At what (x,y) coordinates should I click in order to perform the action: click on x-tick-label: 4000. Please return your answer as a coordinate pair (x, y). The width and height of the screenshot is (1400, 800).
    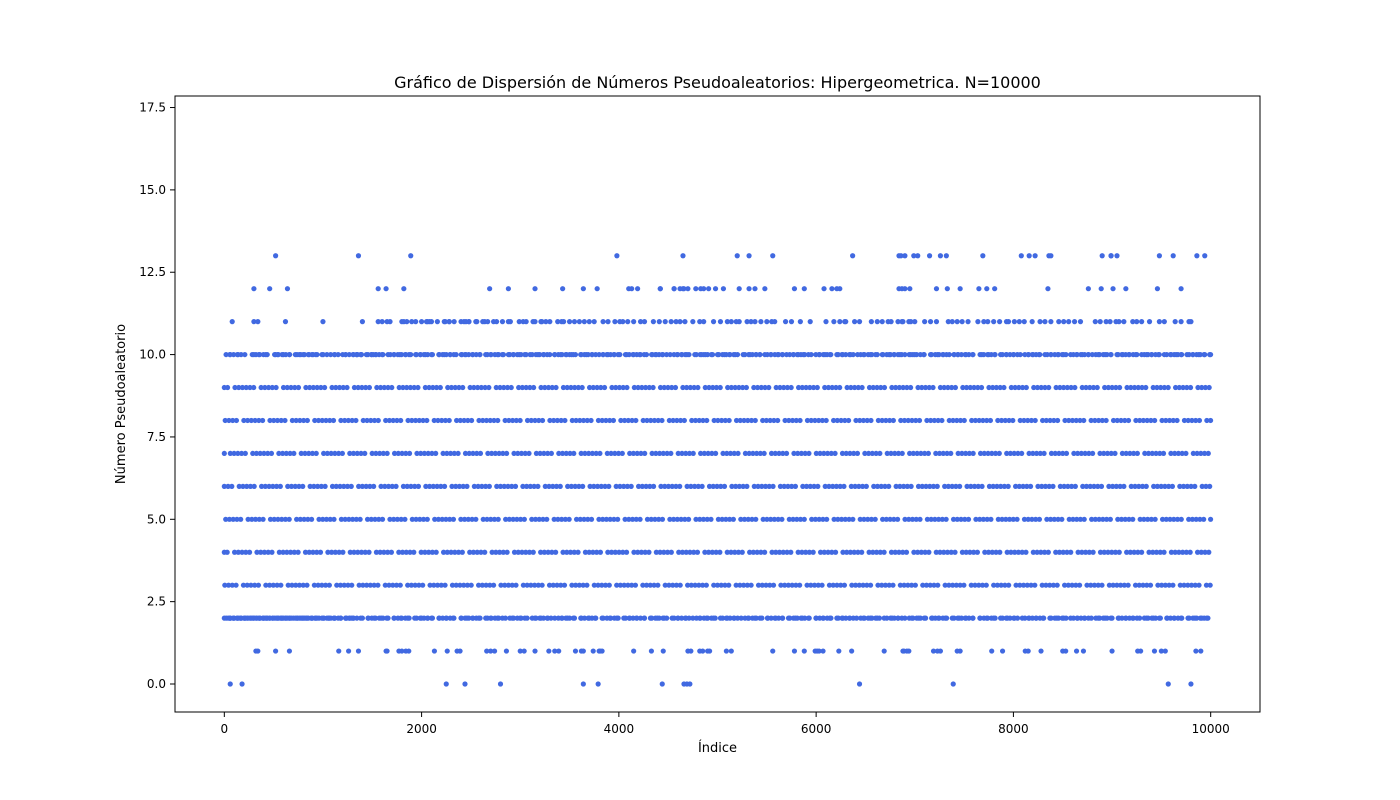
    Looking at the image, I should click on (619, 729).